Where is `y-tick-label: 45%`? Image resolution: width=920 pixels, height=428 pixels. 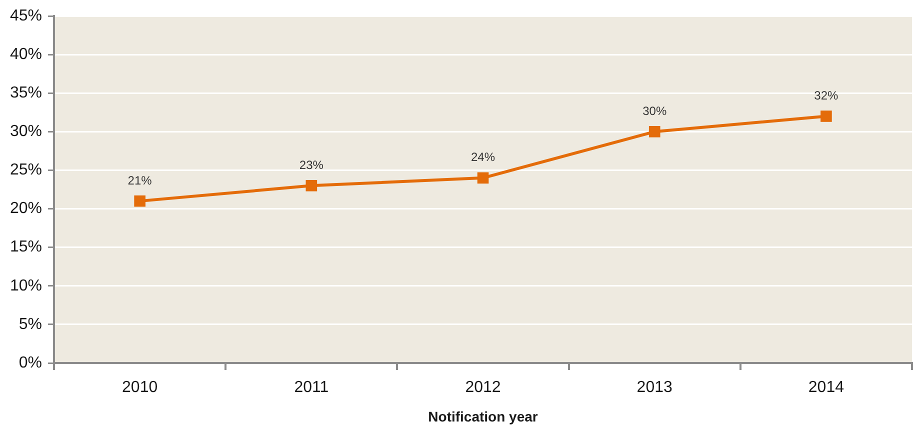 y-tick-label: 45% is located at coordinates (26, 15).